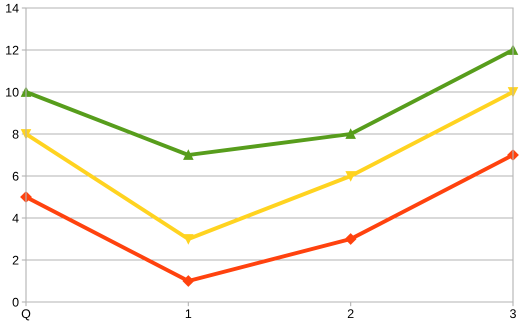 Image resolution: width=524 pixels, height=327 pixels. Describe the element at coordinates (189, 313) in the screenshot. I see `x-tick-label: 1` at that location.